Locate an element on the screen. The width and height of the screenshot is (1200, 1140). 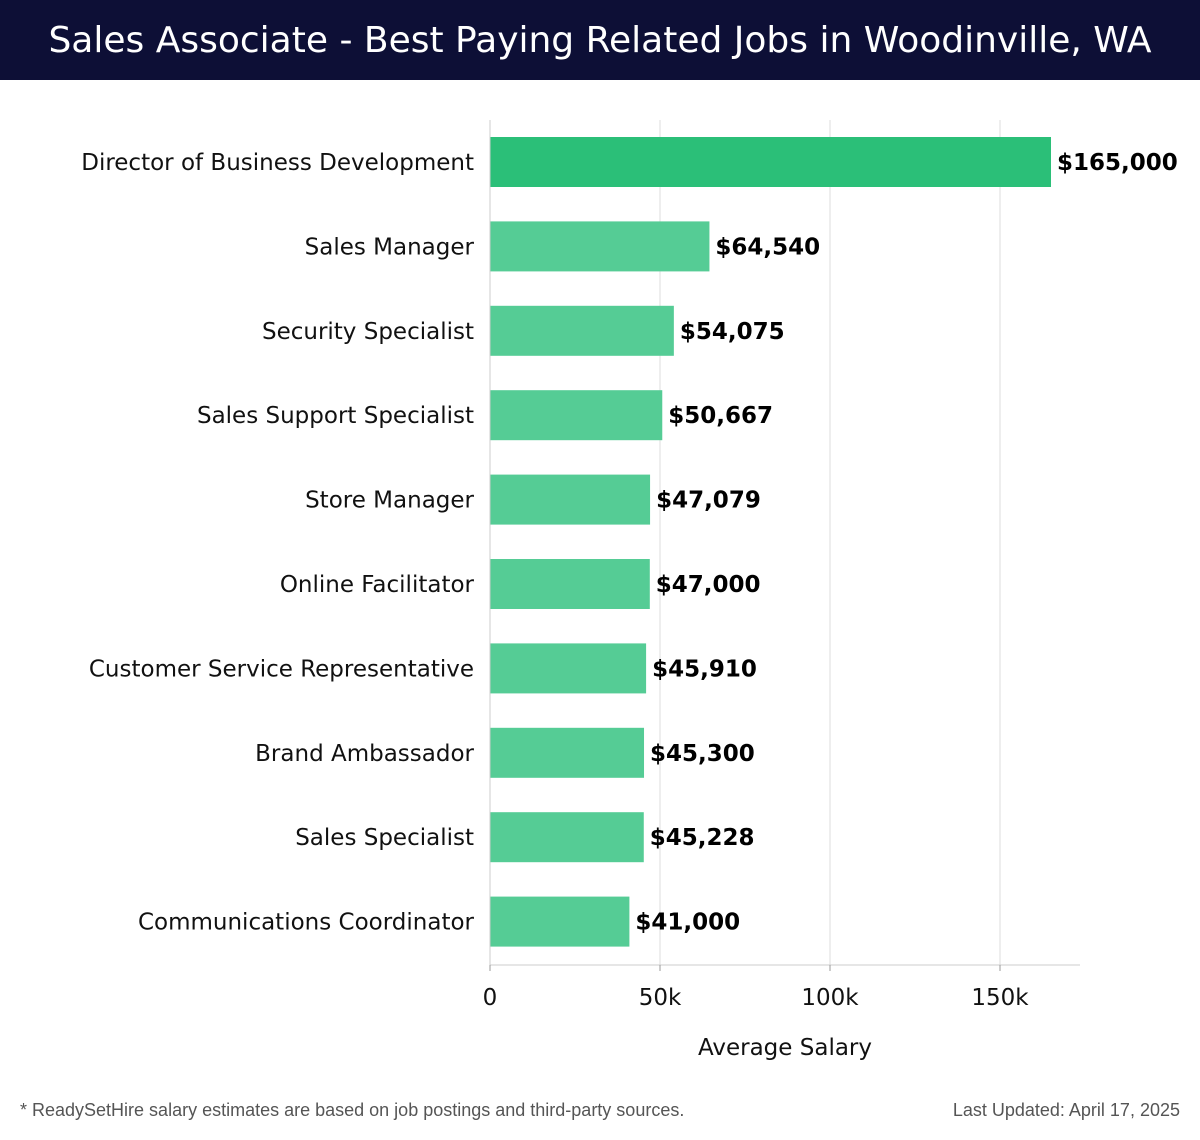
category-label: Security Specialist is located at coordinates (368, 332).